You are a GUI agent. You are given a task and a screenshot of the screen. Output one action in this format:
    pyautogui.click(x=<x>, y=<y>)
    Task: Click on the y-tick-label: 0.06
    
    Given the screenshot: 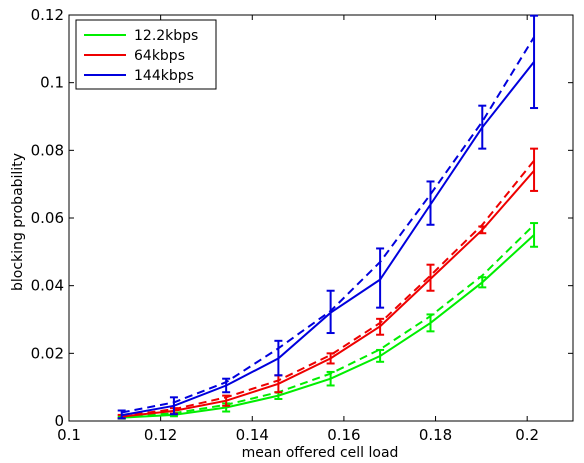 What is the action you would take?
    pyautogui.click(x=47, y=218)
    